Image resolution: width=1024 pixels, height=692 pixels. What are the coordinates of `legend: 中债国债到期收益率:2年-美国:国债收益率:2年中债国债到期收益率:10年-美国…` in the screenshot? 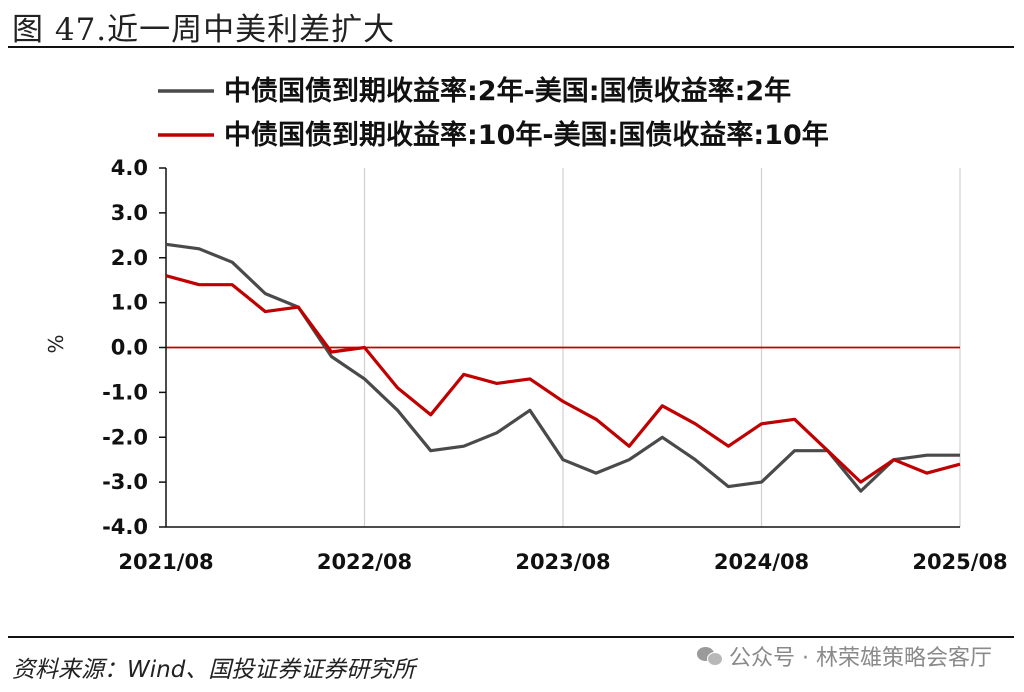 It's located at (493, 113).